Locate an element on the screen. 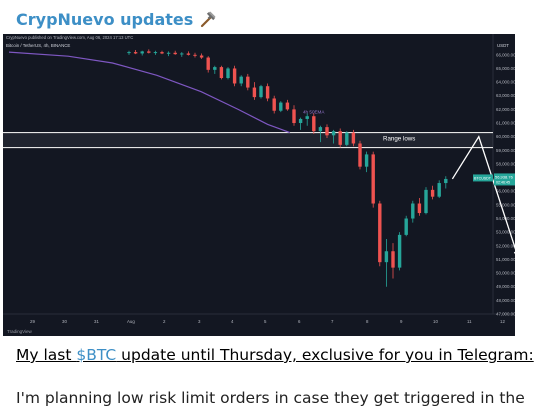 The width and height of the screenshot is (539, 409). ema-label: 4h 50EMA is located at coordinates (314, 111).